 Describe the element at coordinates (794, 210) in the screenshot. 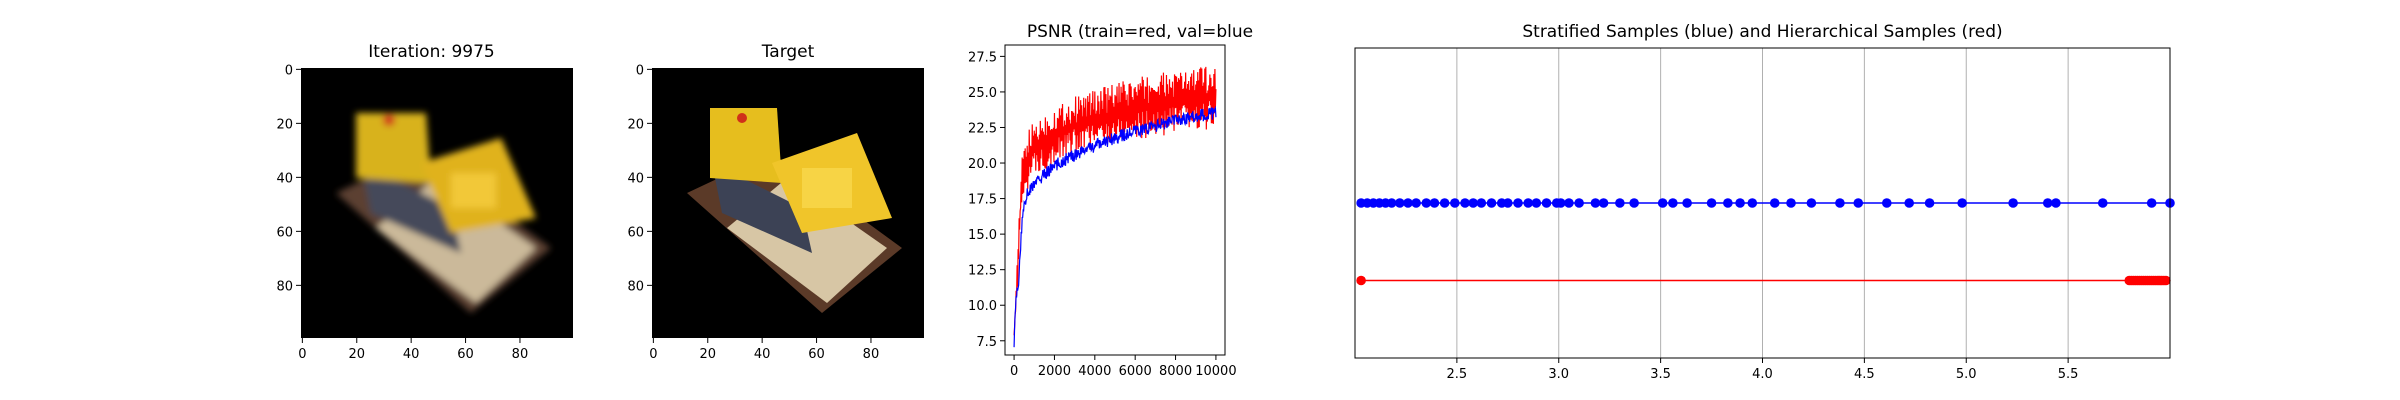

I see `target-image-scene` at that location.